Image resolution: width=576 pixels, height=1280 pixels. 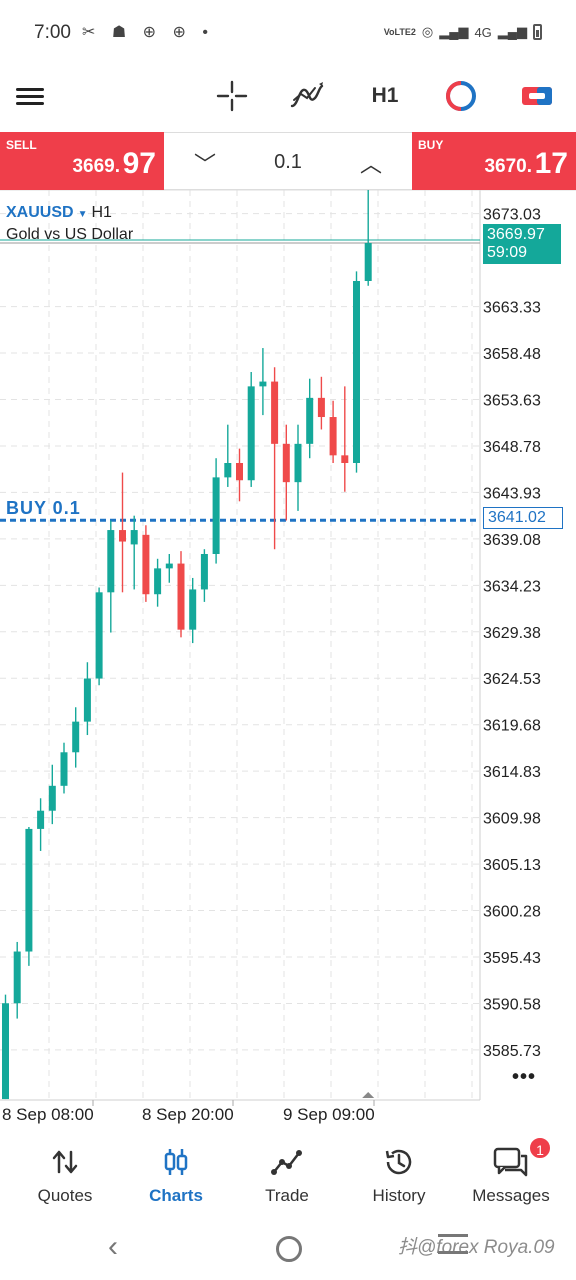 What do you see at coordinates (540, 1148) in the screenshot?
I see `messages-badge: 1` at bounding box center [540, 1148].